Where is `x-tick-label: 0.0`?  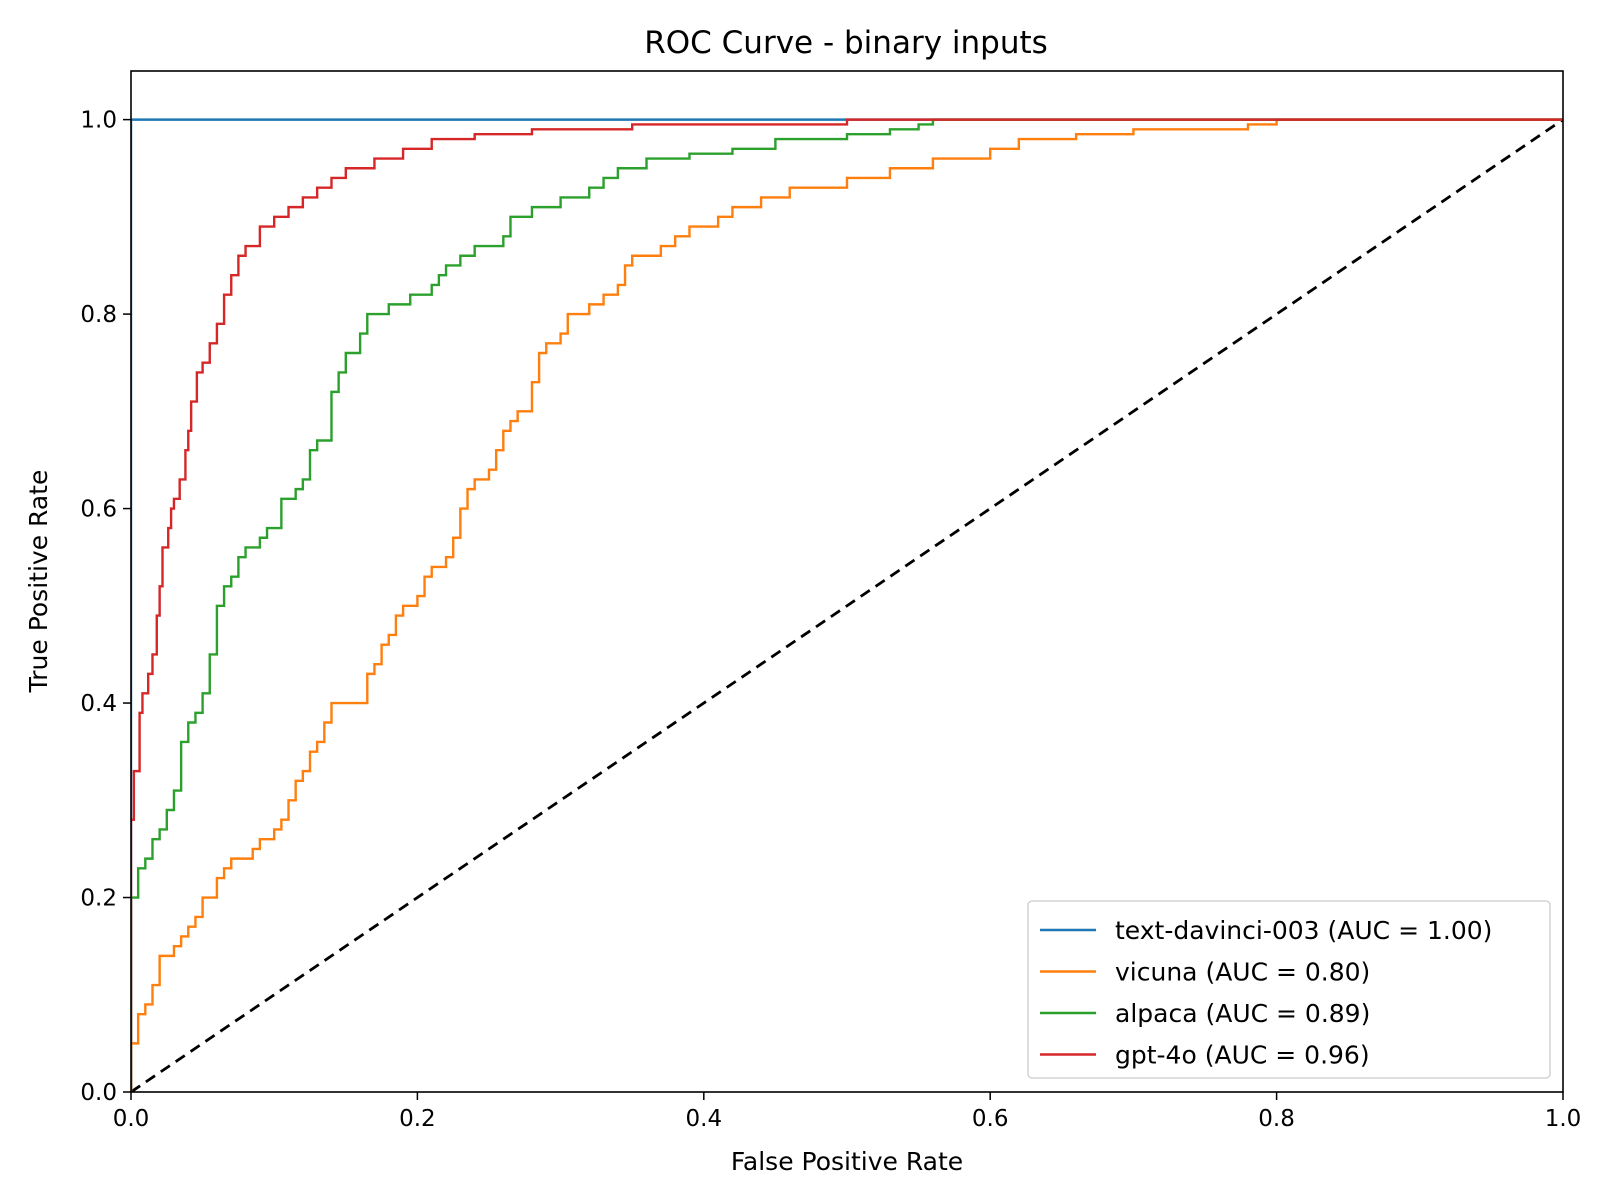
x-tick-label: 0.0 is located at coordinates (131, 1119).